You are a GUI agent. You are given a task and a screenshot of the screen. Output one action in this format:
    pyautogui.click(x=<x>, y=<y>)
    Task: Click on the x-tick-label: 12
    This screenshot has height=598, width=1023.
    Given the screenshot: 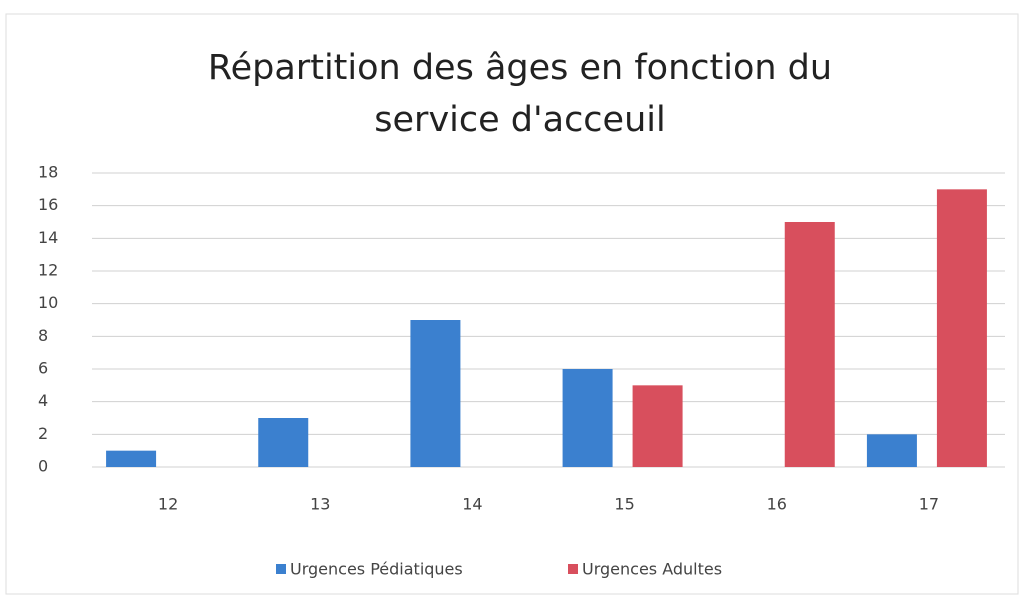 What is the action you would take?
    pyautogui.click(x=168, y=504)
    